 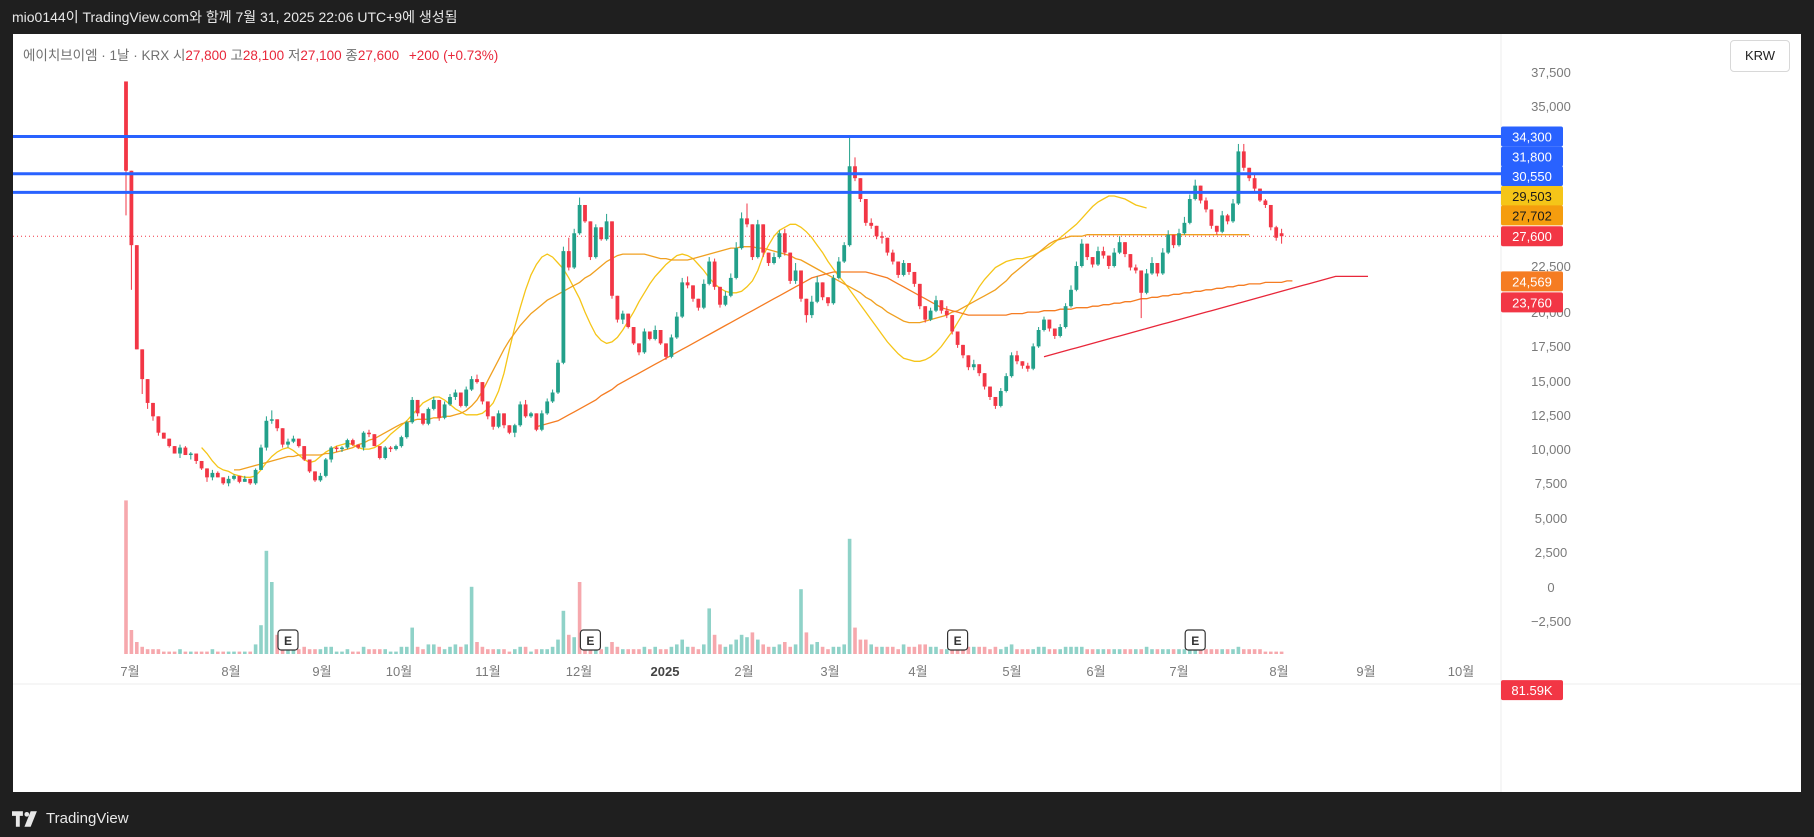 I want to click on price-label-text: 31,800, so click(x=1532, y=157).